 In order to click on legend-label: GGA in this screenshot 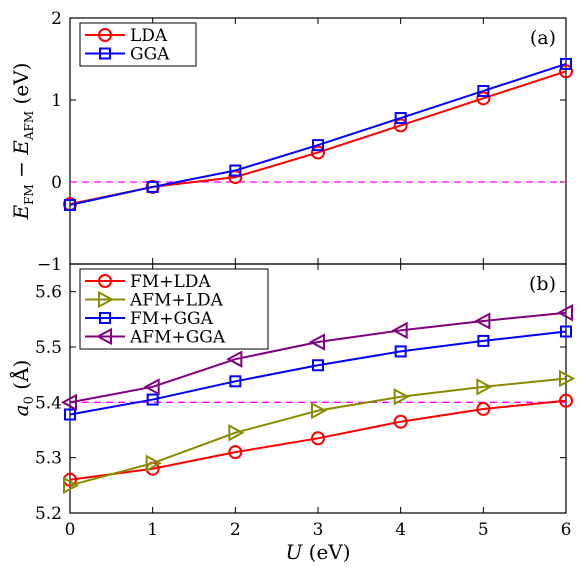, I will do `click(150, 55)`.